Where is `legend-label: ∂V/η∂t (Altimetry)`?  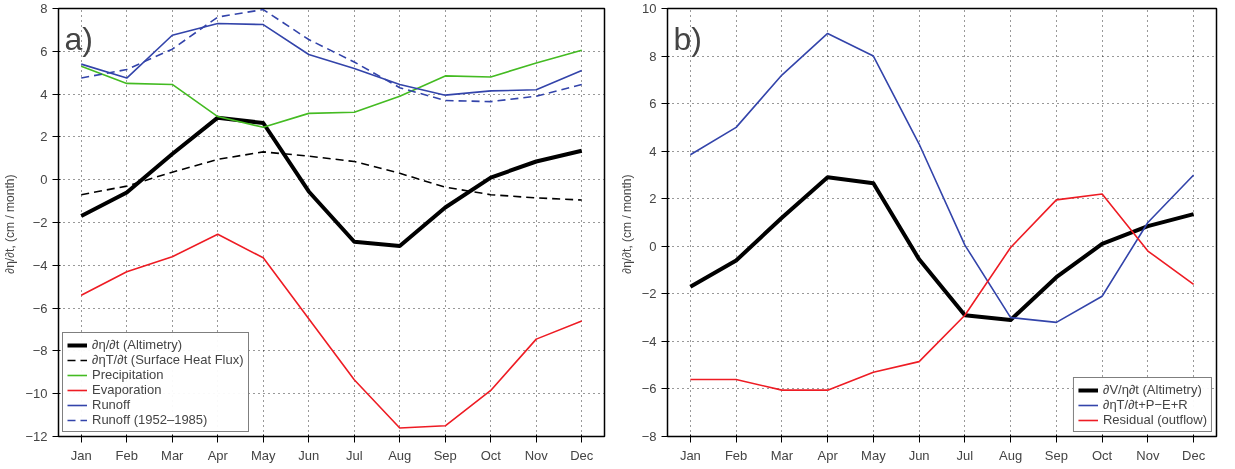
legend-label: ∂V/η∂t (Altimetry) is located at coordinates (1152, 389).